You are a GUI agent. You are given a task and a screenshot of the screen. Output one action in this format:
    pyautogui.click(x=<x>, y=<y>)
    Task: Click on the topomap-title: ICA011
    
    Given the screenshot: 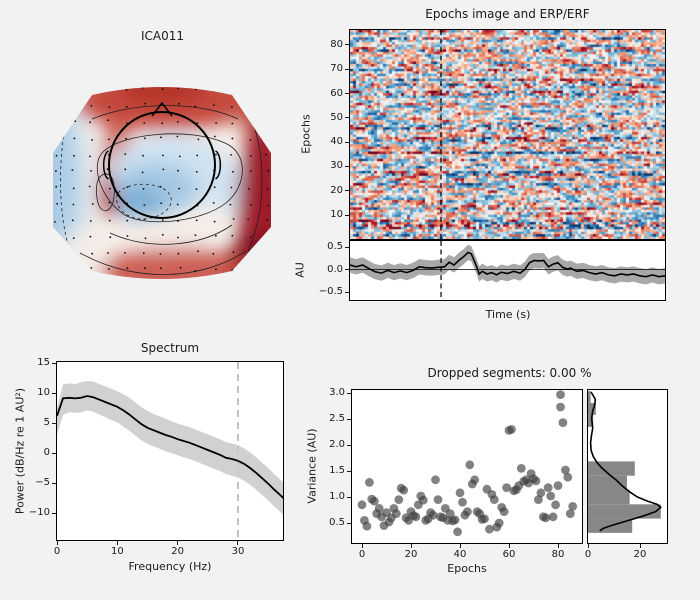 What is the action you would take?
    pyautogui.click(x=162, y=36)
    